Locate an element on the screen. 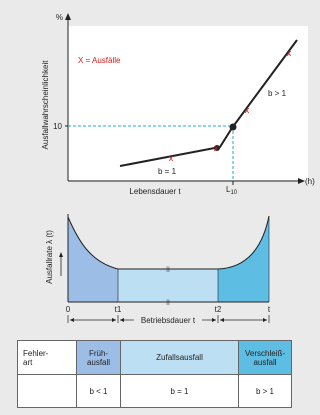  cell-early: Früh- ausfall is located at coordinates (98, 357).